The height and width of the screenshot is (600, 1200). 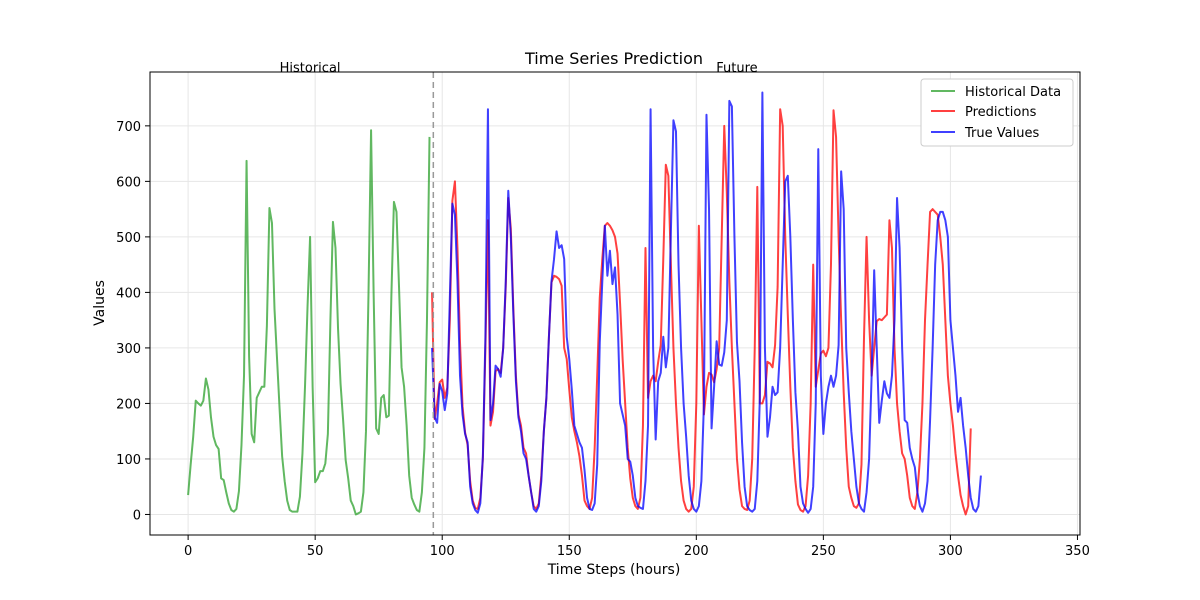 I want to click on x-tick-label: 0, so click(x=188, y=551).